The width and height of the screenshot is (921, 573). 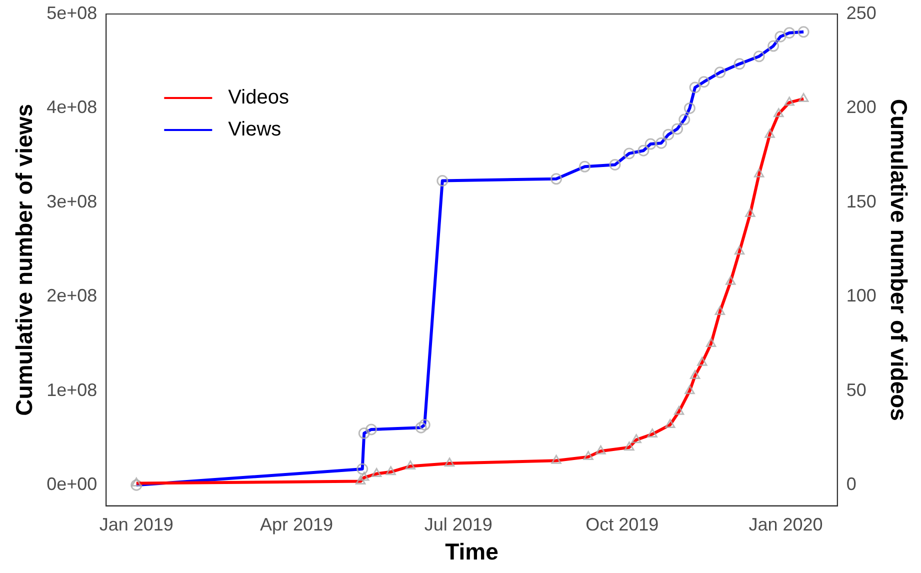 I want to click on x-tick-label: Apr 2019, so click(x=297, y=524).